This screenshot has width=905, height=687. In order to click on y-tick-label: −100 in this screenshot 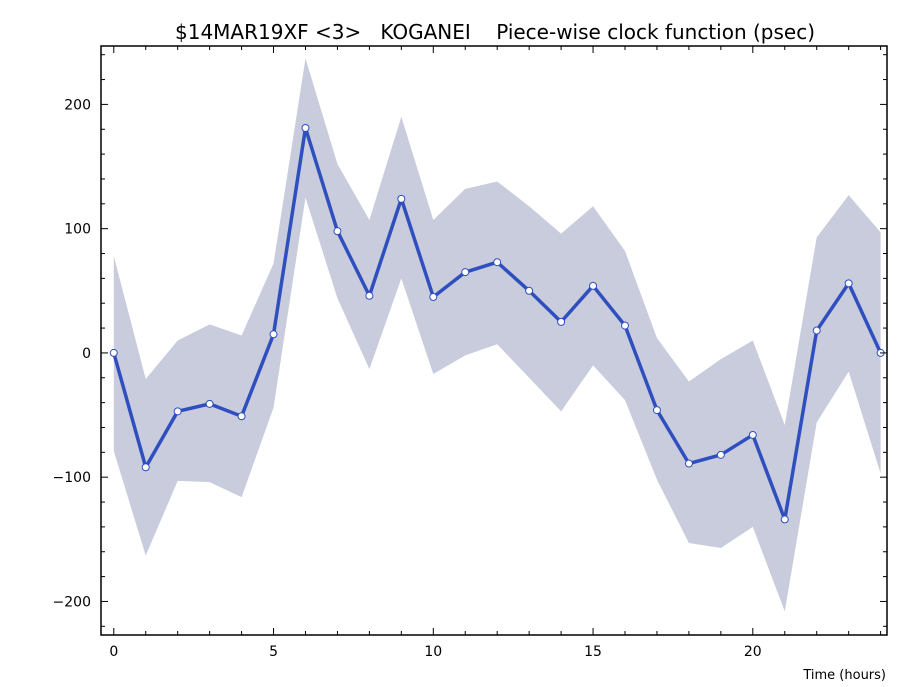, I will do `click(72, 478)`.